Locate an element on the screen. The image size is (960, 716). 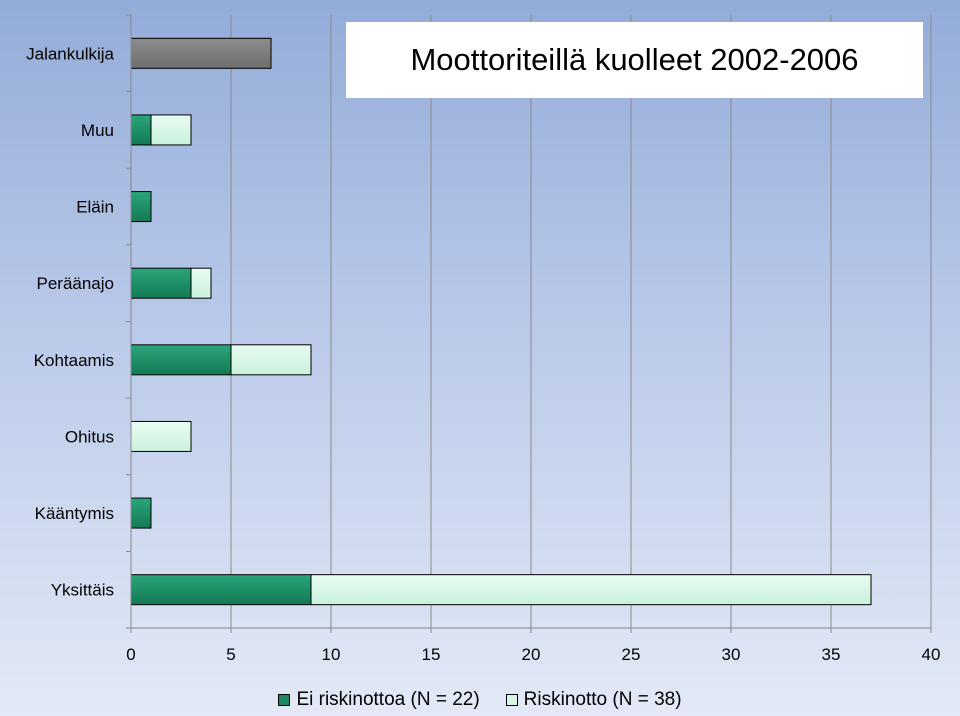
legend-swatch-ei-riskinottoa is located at coordinates (284, 700).